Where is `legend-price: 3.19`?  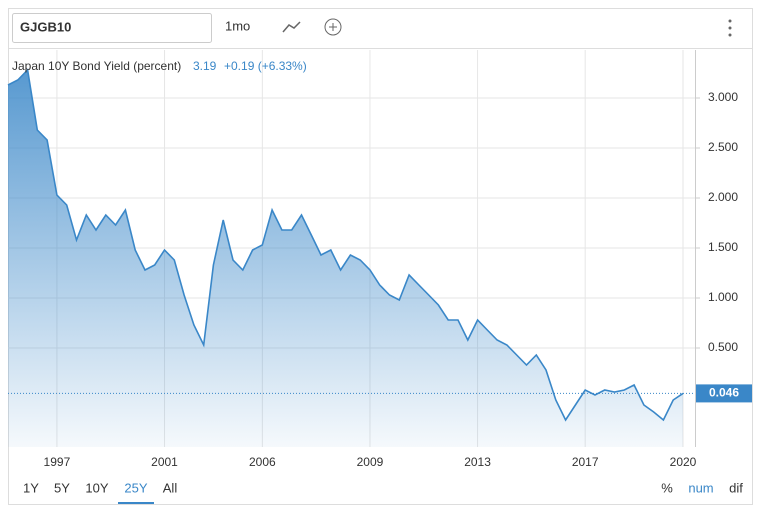
legend-price: 3.19 is located at coordinates (205, 66).